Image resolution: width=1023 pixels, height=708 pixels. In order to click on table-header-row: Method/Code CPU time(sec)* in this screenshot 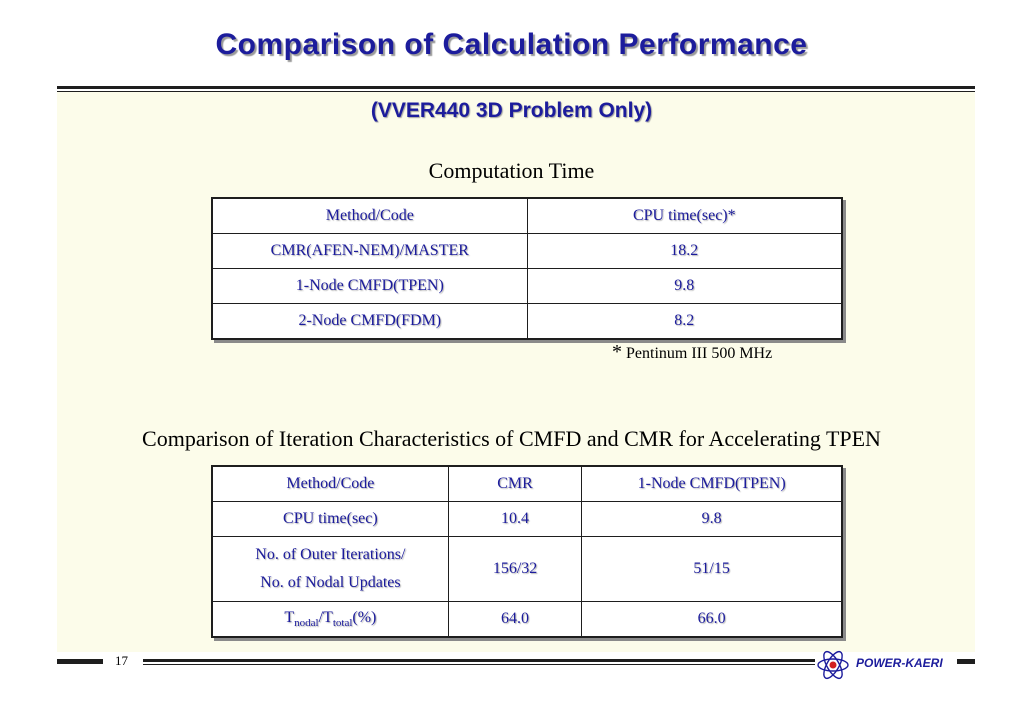, I will do `click(527, 215)`.